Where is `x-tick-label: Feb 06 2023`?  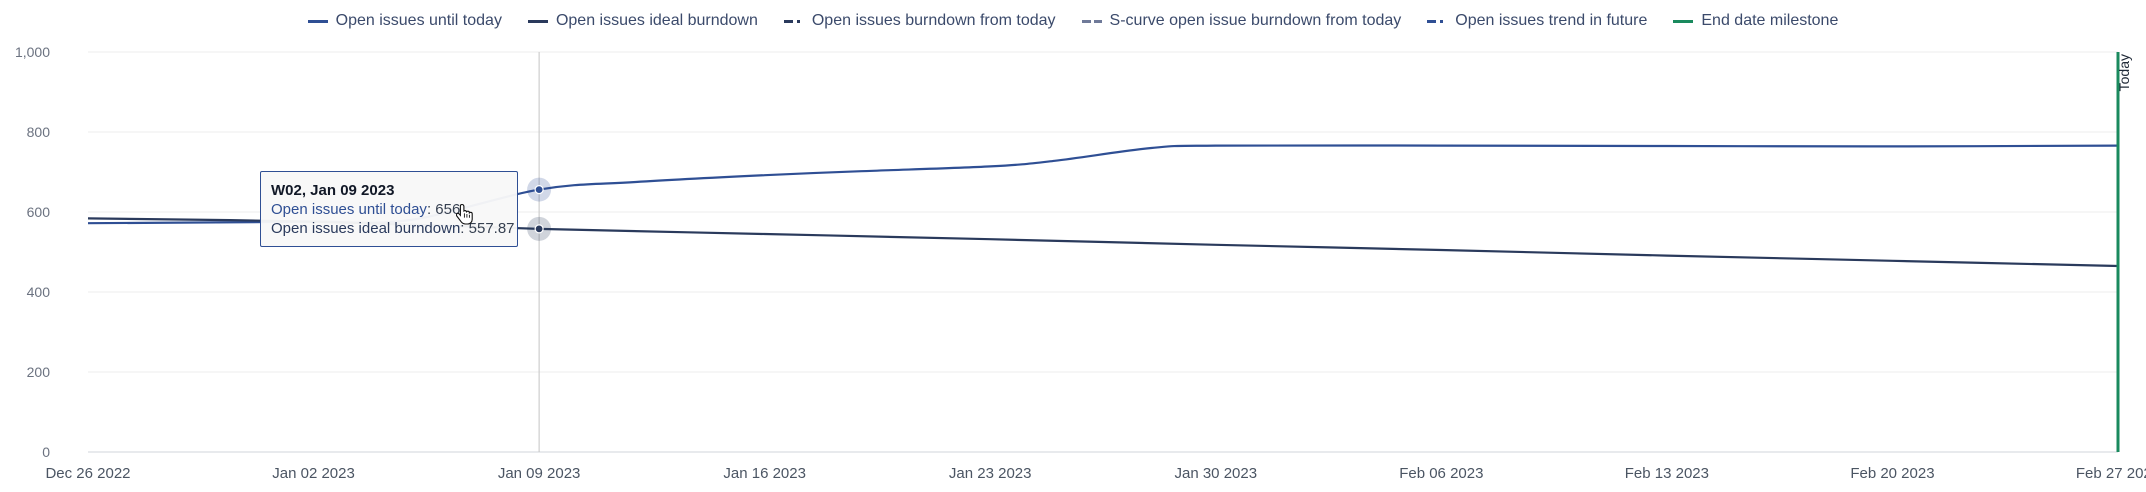
x-tick-label: Feb 06 2023 is located at coordinates (1441, 473).